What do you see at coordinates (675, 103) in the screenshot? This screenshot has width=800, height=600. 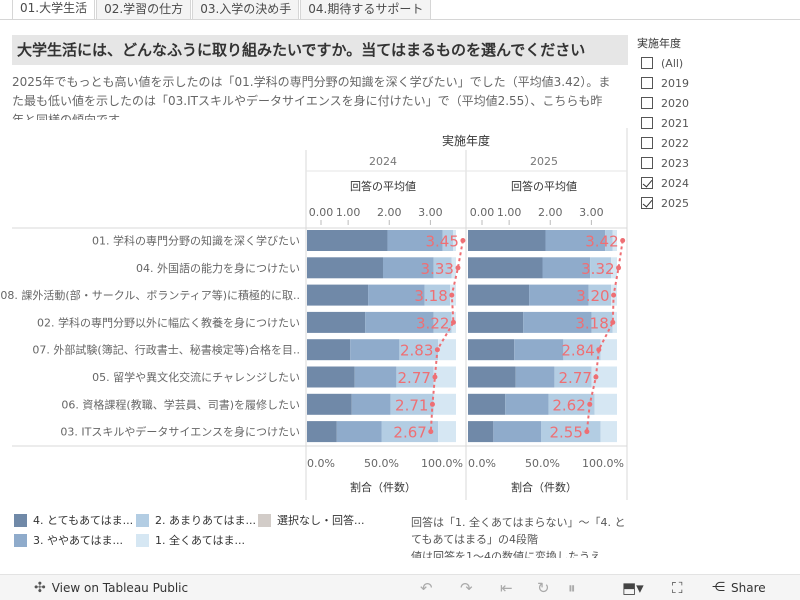 I see `filter-item-label: 2020` at bounding box center [675, 103].